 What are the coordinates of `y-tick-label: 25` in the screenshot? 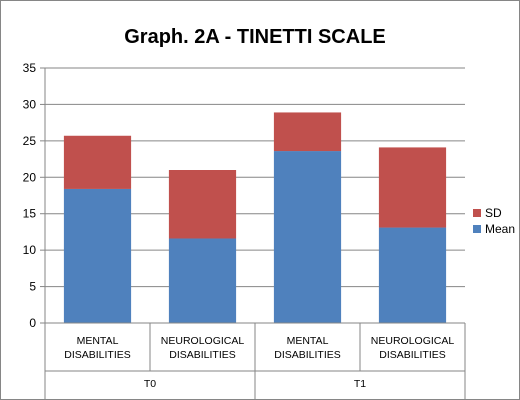 It's located at (30, 141).